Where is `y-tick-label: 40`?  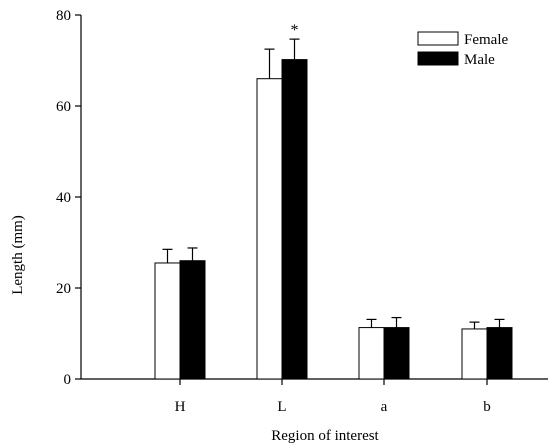 y-tick-label: 40 is located at coordinates (63, 198).